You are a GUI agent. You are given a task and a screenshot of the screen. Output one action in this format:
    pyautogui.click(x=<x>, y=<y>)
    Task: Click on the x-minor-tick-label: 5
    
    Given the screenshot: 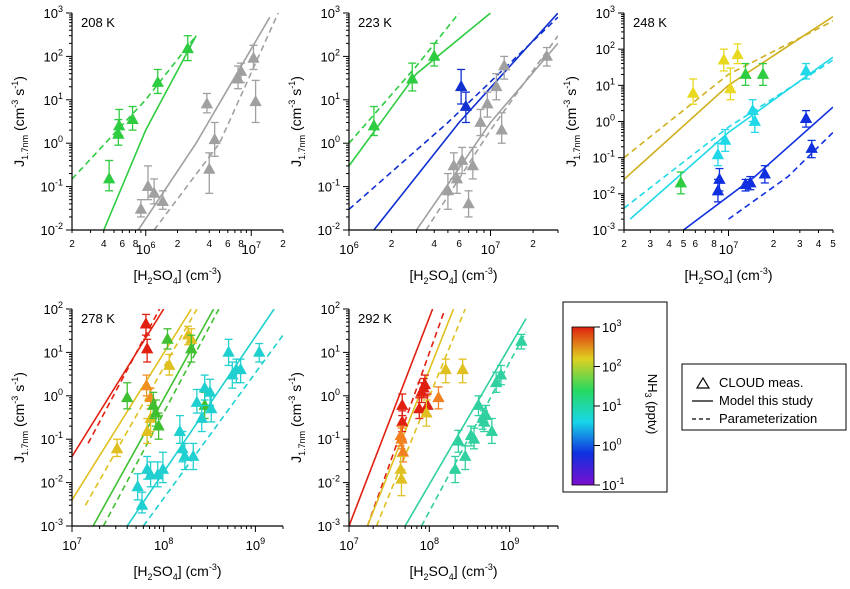 What is the action you would take?
    pyautogui.click(x=833, y=244)
    